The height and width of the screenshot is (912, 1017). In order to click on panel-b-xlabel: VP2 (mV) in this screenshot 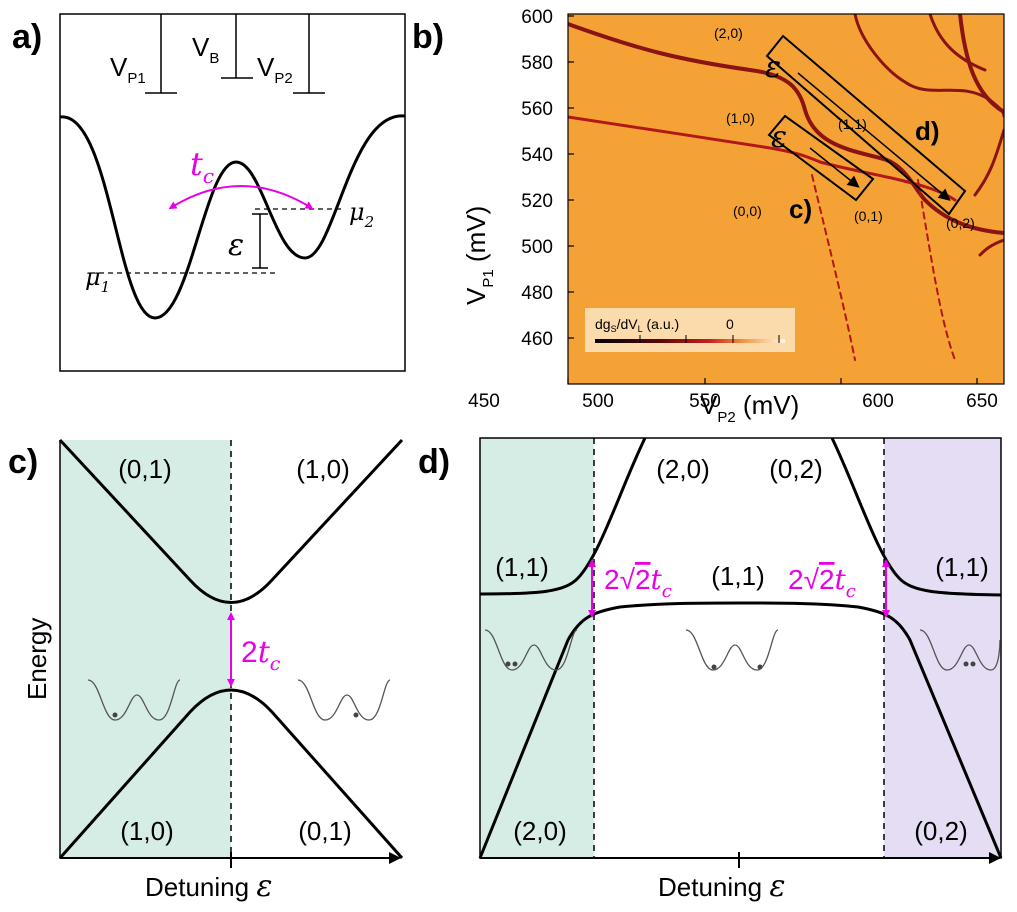, I will do `click(749, 408)`.